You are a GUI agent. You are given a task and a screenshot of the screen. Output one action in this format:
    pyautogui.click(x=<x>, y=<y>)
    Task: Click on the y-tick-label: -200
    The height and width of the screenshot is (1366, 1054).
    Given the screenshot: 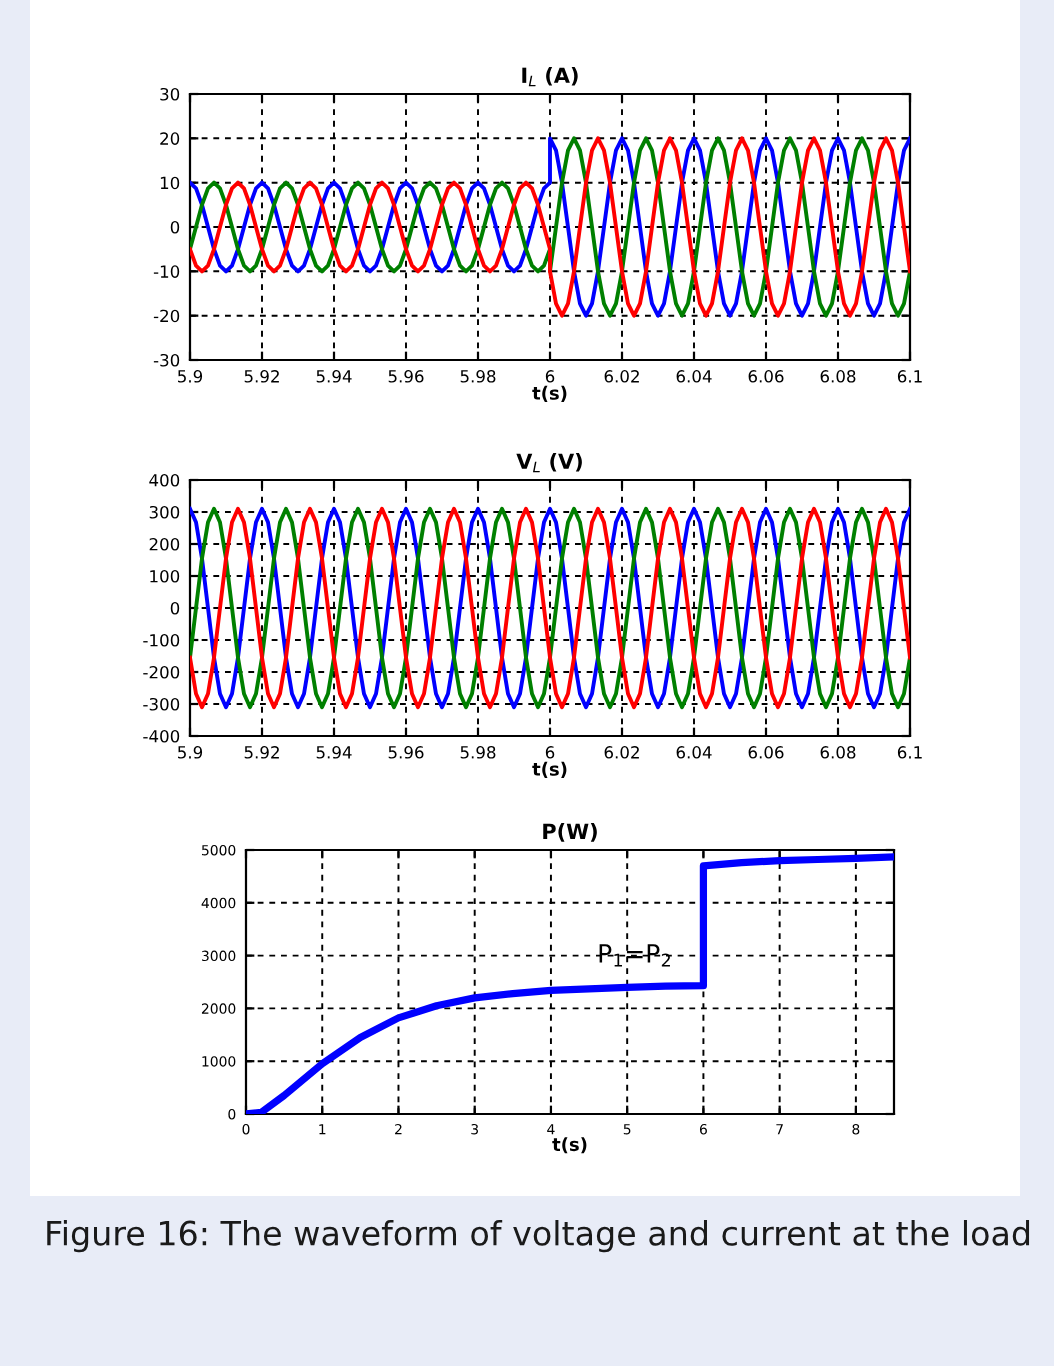 What is the action you would take?
    pyautogui.click(x=161, y=672)
    